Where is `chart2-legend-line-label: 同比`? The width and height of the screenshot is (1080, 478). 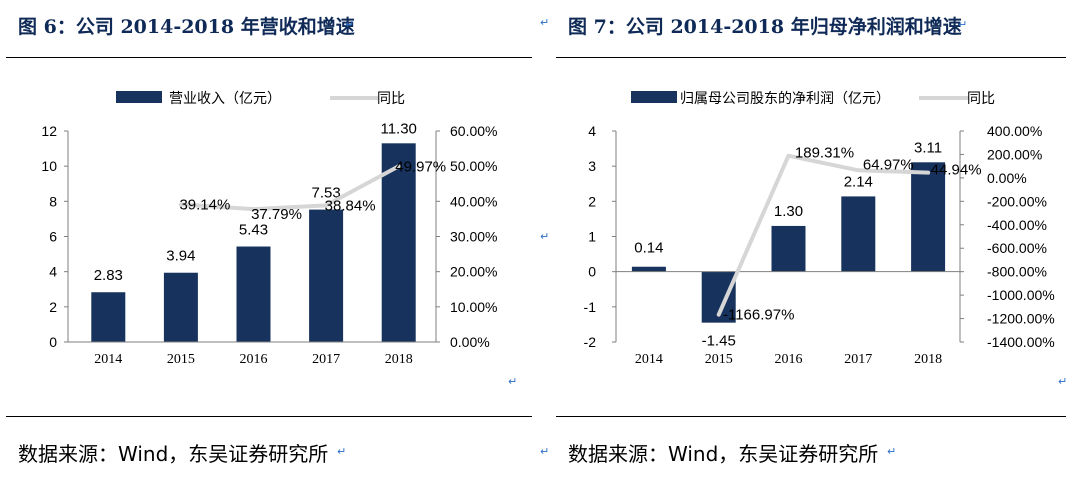 chart2-legend-line-label: 同比 is located at coordinates (981, 99).